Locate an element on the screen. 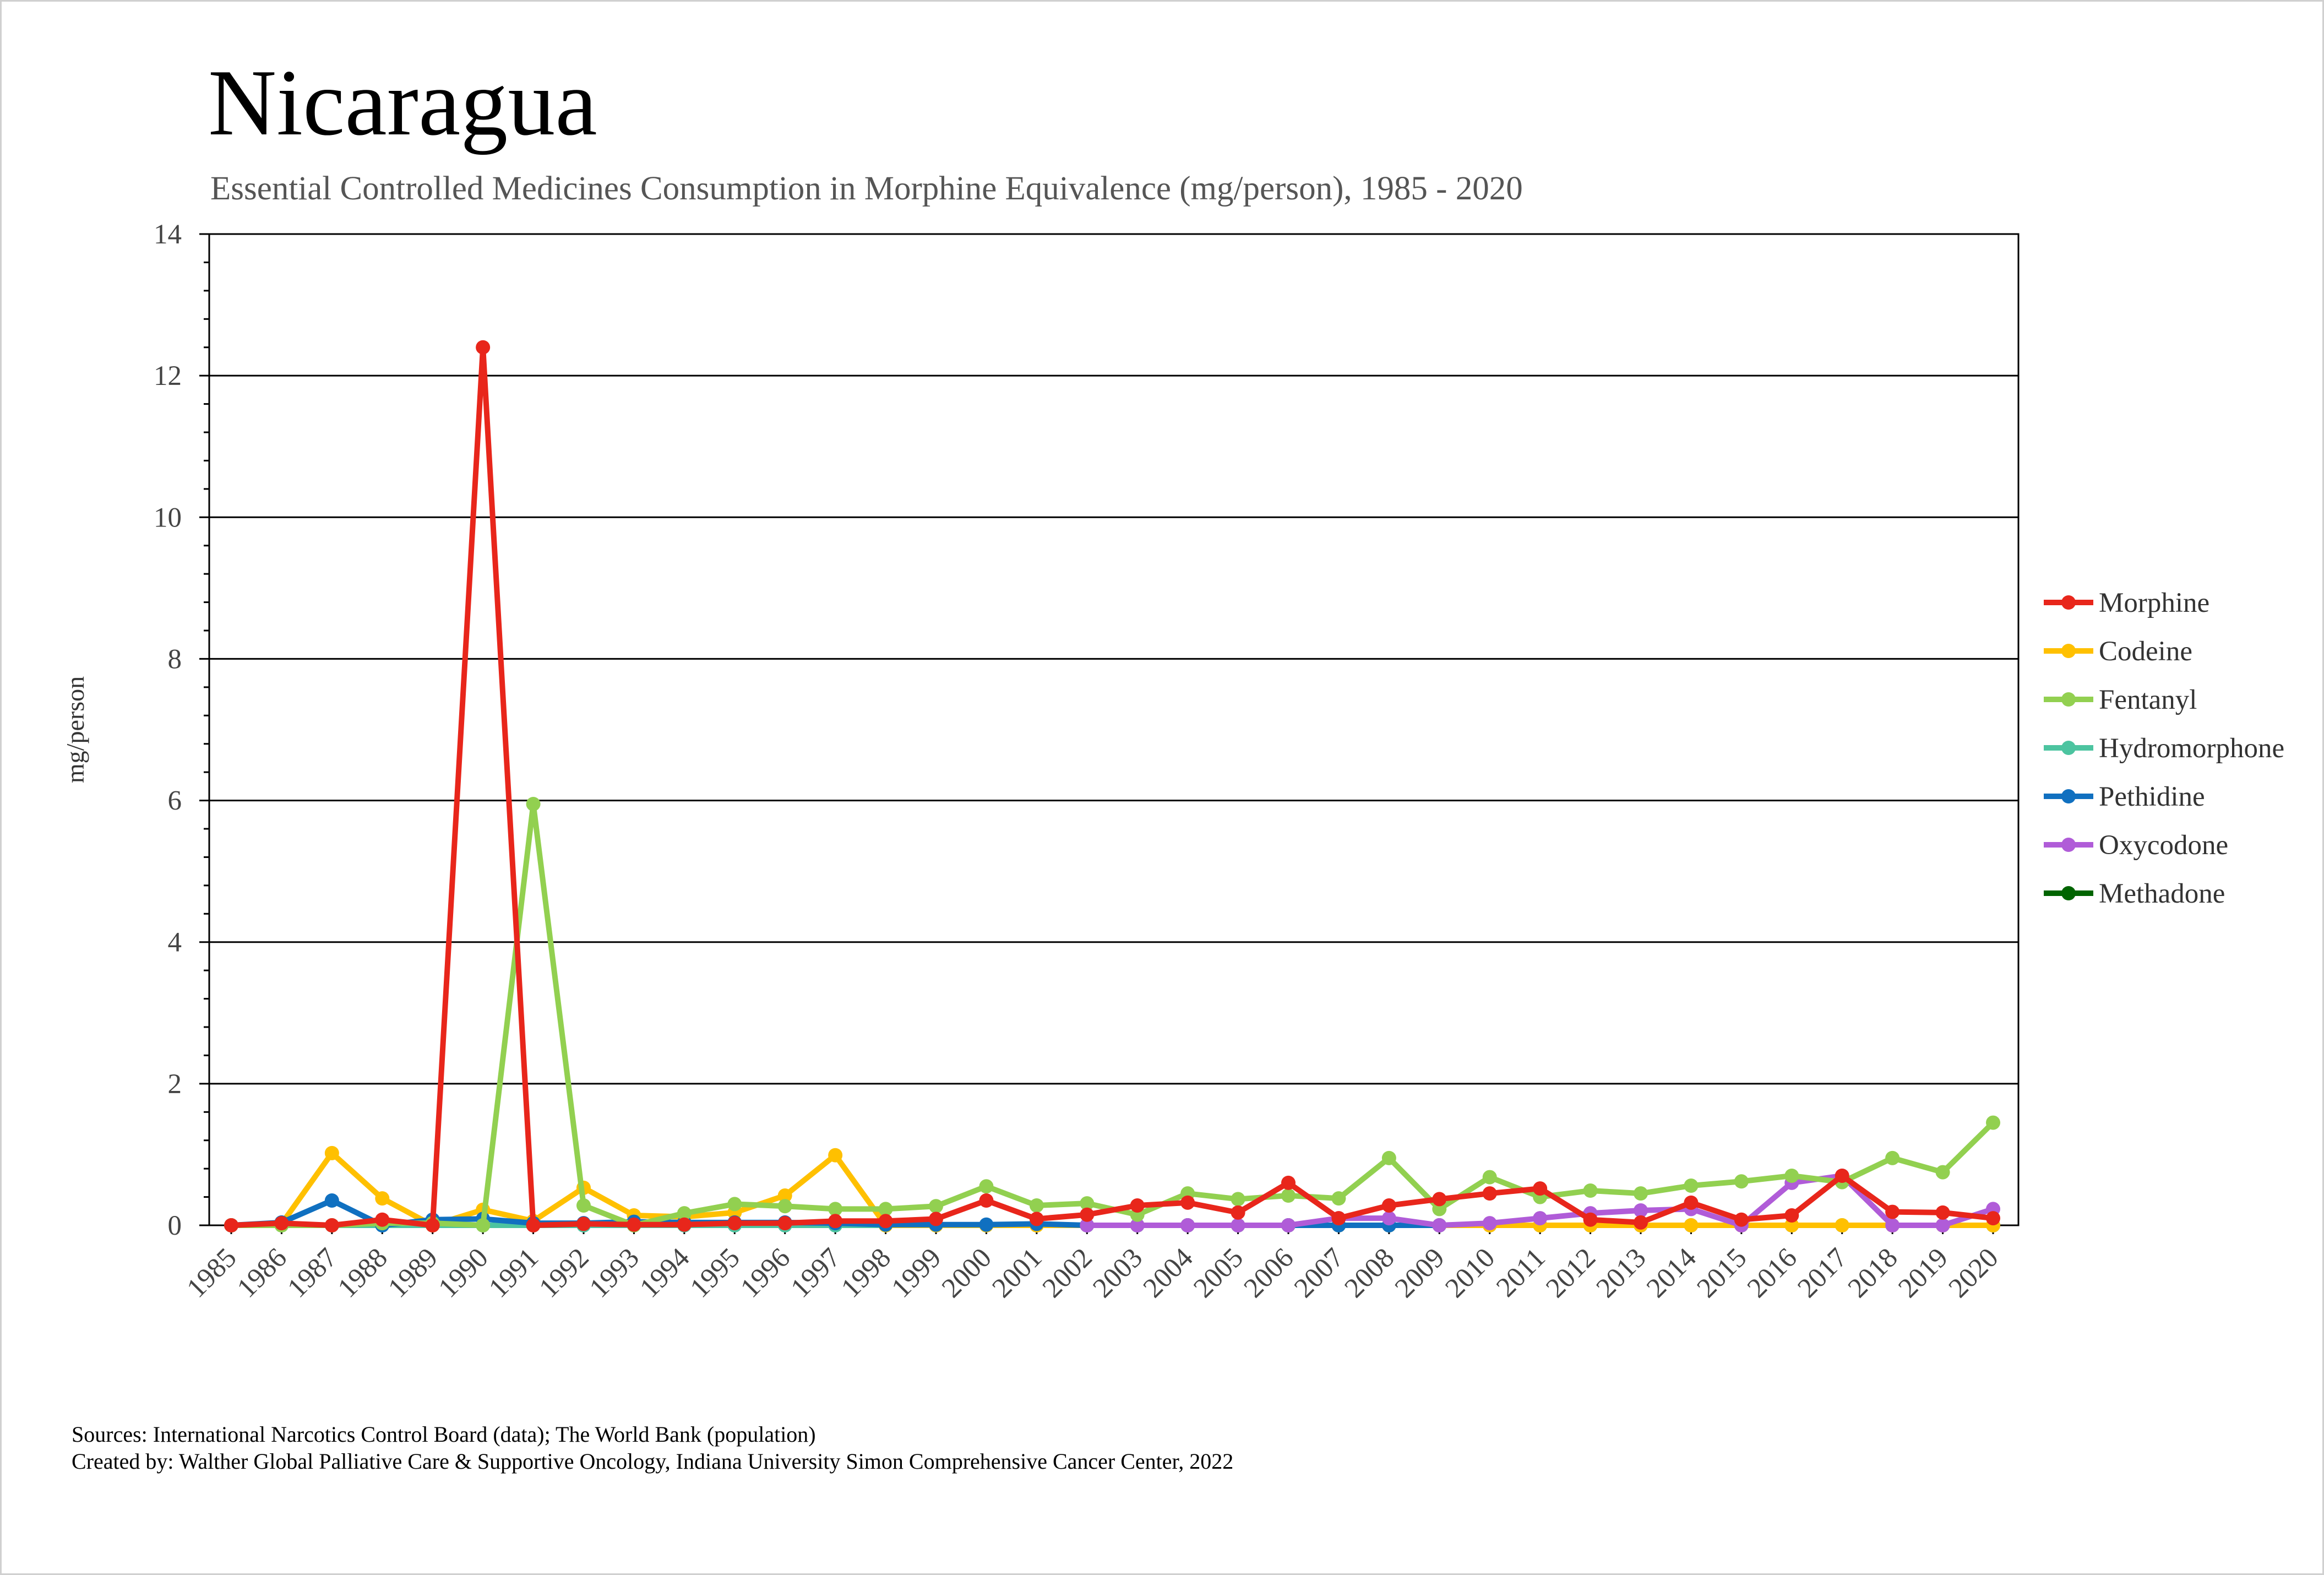 Image resolution: width=2324 pixels, height=1575 pixels. x-tick-label: 1993 is located at coordinates (614, 1273).